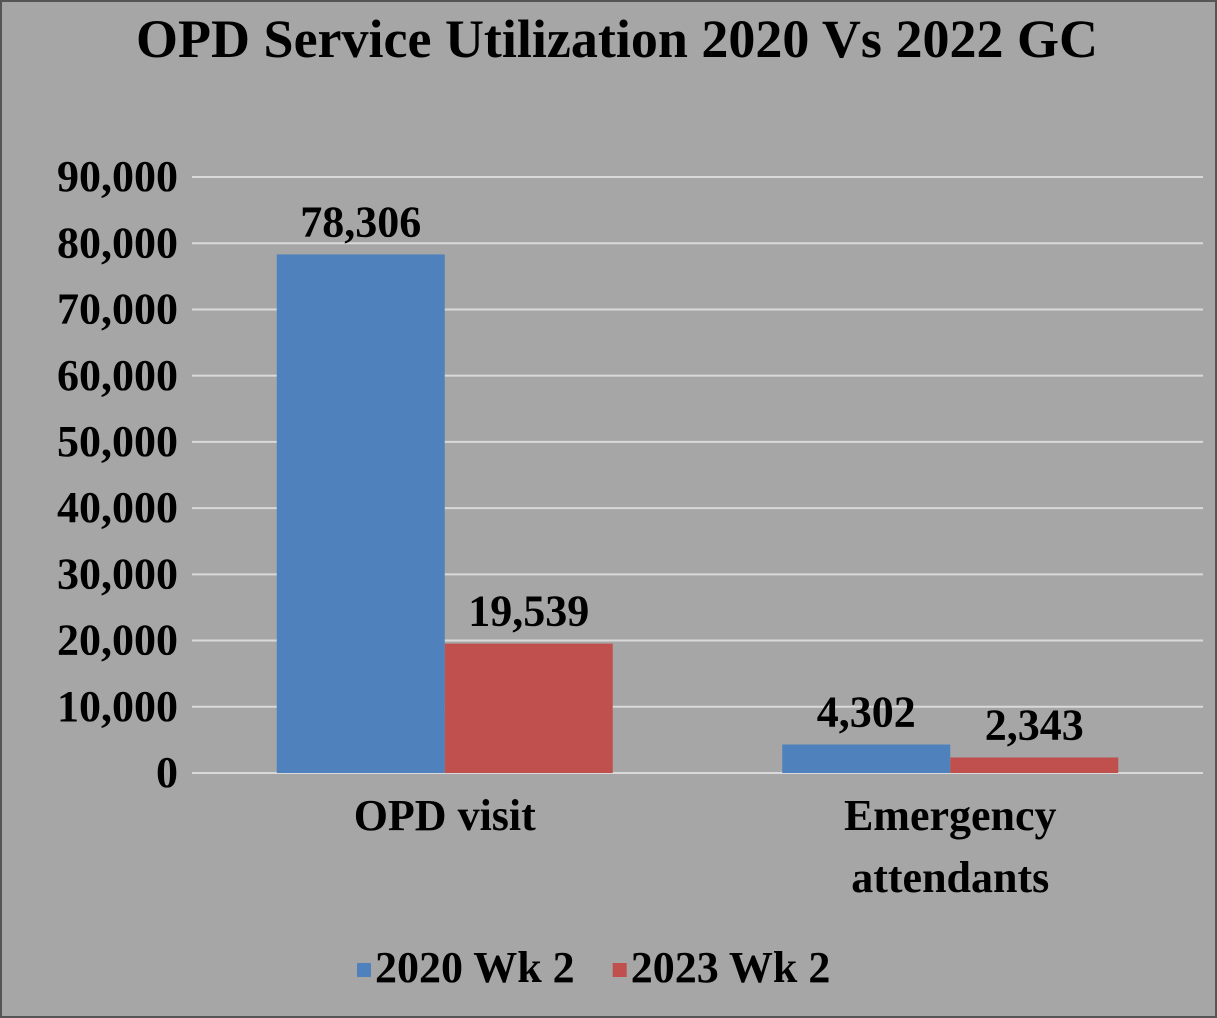 This screenshot has width=1217, height=1018. What do you see at coordinates (117, 375) in the screenshot?
I see `y-tick-label: 60,000` at bounding box center [117, 375].